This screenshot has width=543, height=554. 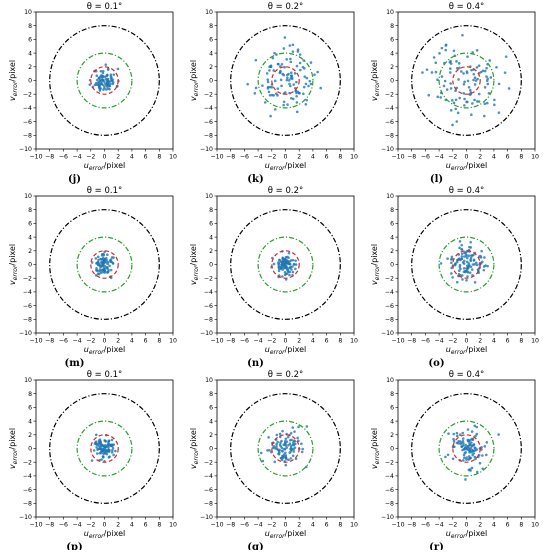 What do you see at coordinates (392, 251) in the screenshot?
I see `y-tick-label: 2` at bounding box center [392, 251].